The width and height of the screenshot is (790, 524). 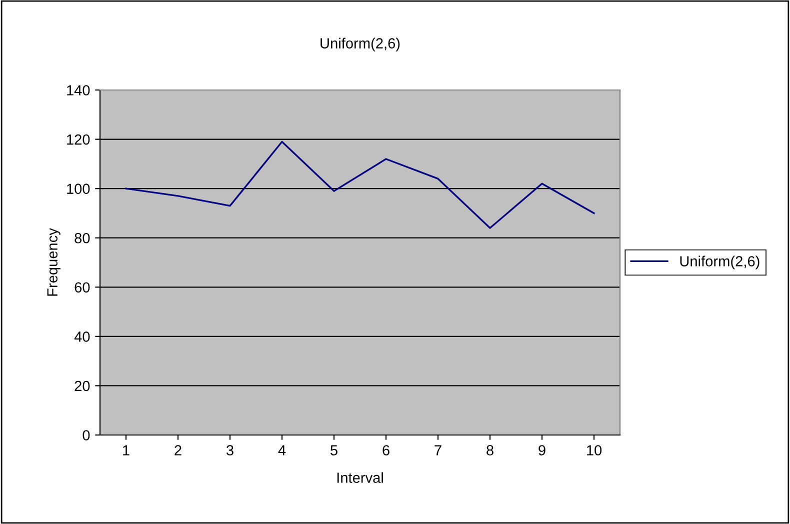 I want to click on x-tick-label: 1, so click(x=126, y=450).